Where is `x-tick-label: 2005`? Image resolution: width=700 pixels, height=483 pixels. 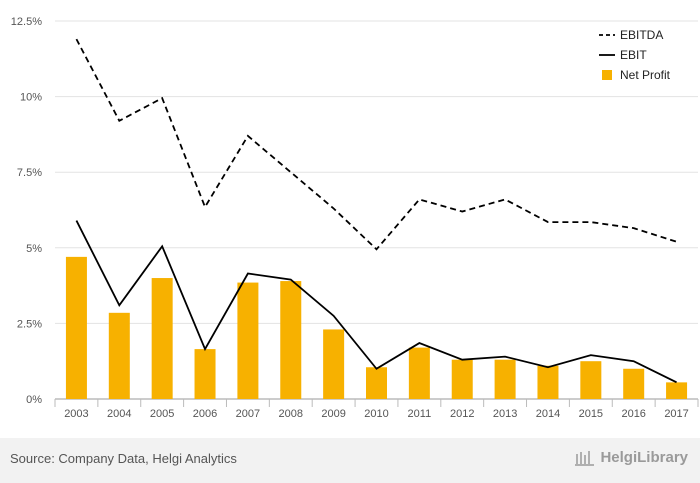 x-tick-label: 2005 is located at coordinates (162, 414).